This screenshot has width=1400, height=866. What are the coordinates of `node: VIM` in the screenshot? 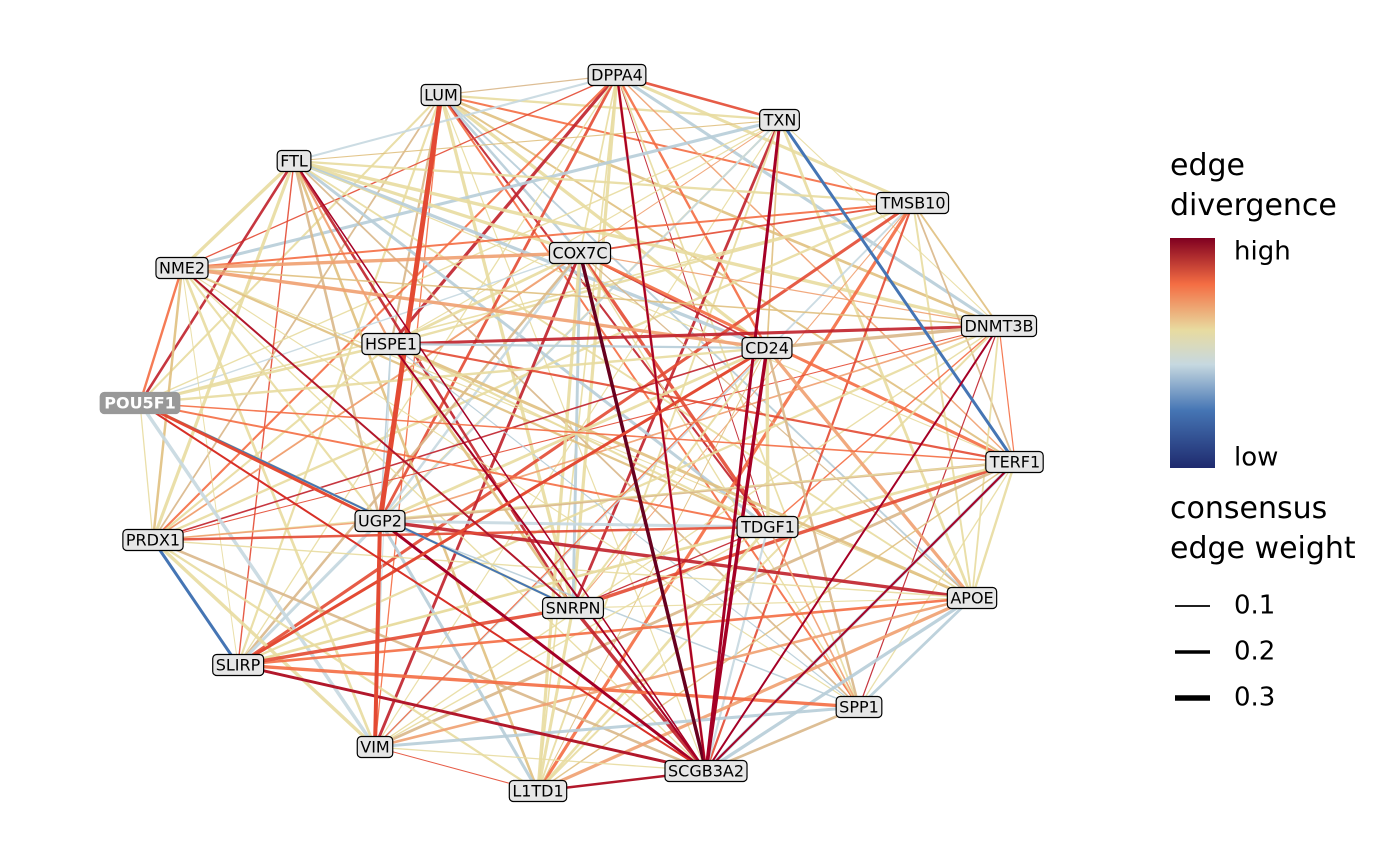 It's located at (375, 747).